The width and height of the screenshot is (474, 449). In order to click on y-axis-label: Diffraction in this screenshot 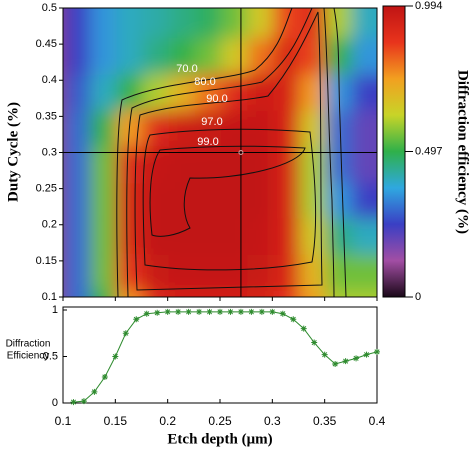, I will do `click(28, 344)`.